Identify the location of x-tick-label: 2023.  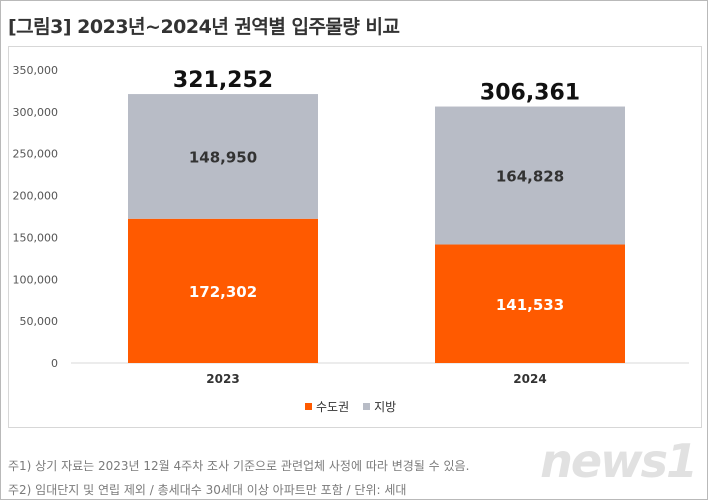
(222, 379).